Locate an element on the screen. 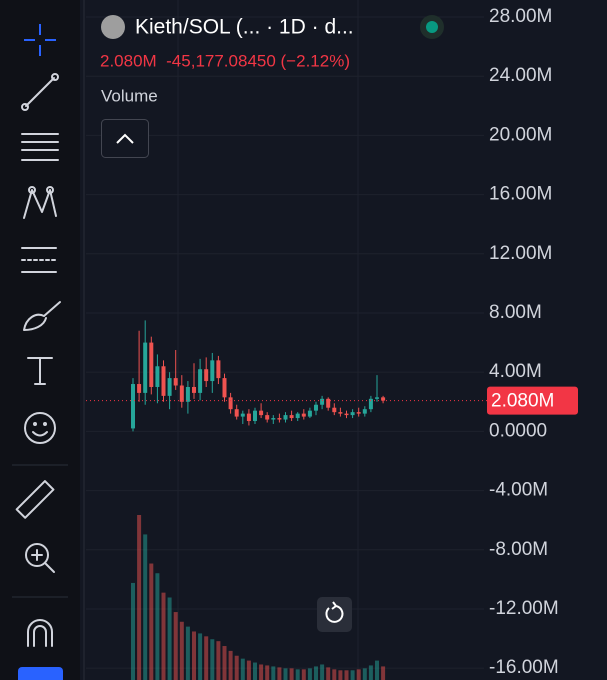 This screenshot has height=680, width=607. y-tick-label: 28.00M is located at coordinates (520, 16).